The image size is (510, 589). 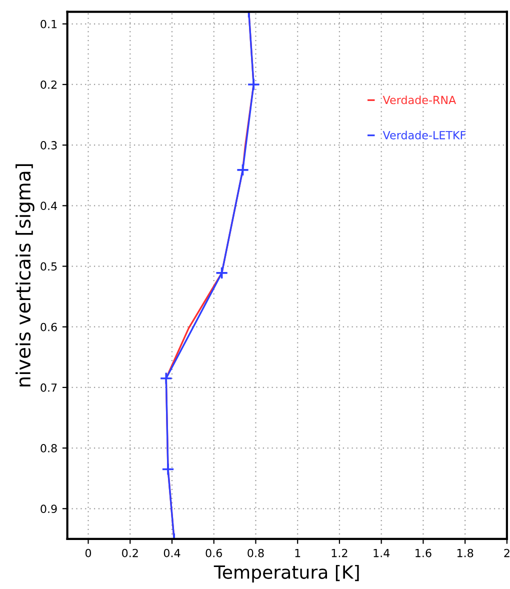 What do you see at coordinates (48, 327) in the screenshot?
I see `y-tick-label: 0.6` at bounding box center [48, 327].